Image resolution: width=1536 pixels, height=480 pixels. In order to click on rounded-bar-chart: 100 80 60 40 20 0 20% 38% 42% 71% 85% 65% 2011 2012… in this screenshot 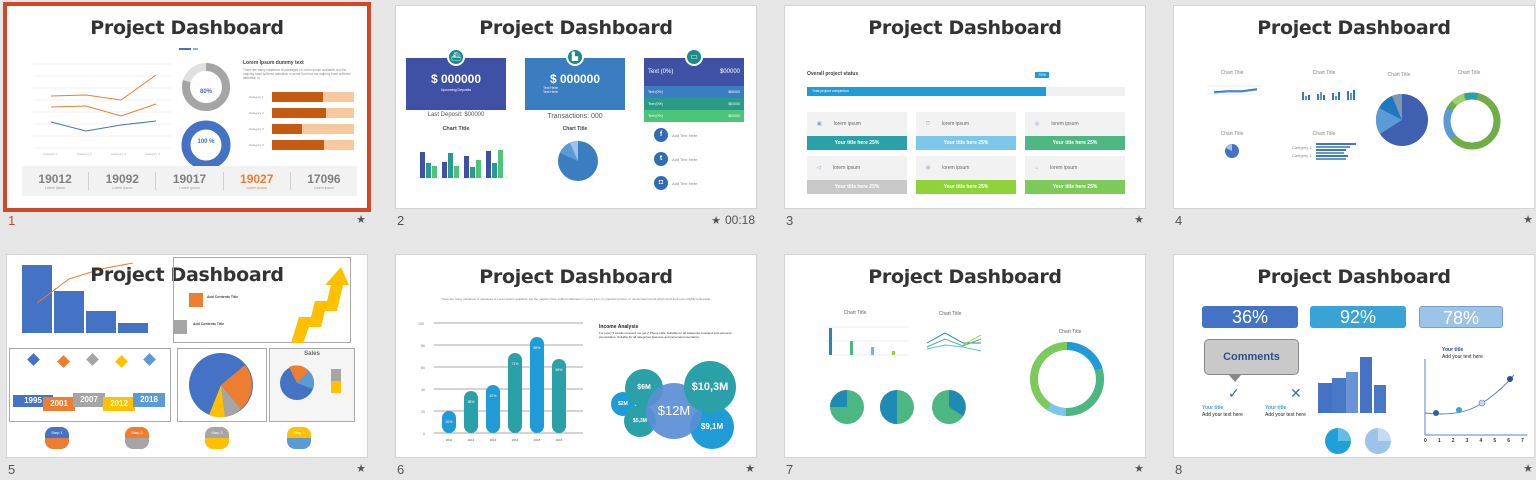, I will do `click(500, 382)`.